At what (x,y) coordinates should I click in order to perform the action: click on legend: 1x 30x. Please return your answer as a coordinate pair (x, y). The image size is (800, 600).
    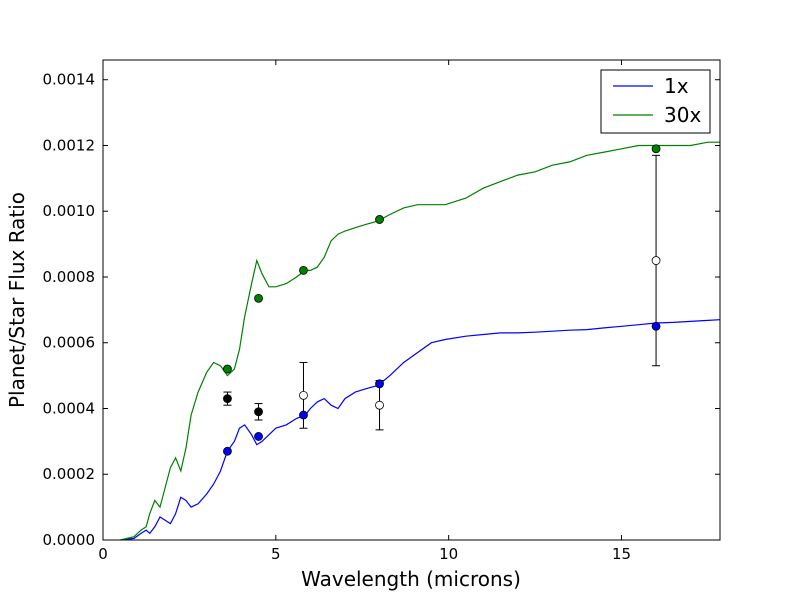
    Looking at the image, I should click on (655, 101).